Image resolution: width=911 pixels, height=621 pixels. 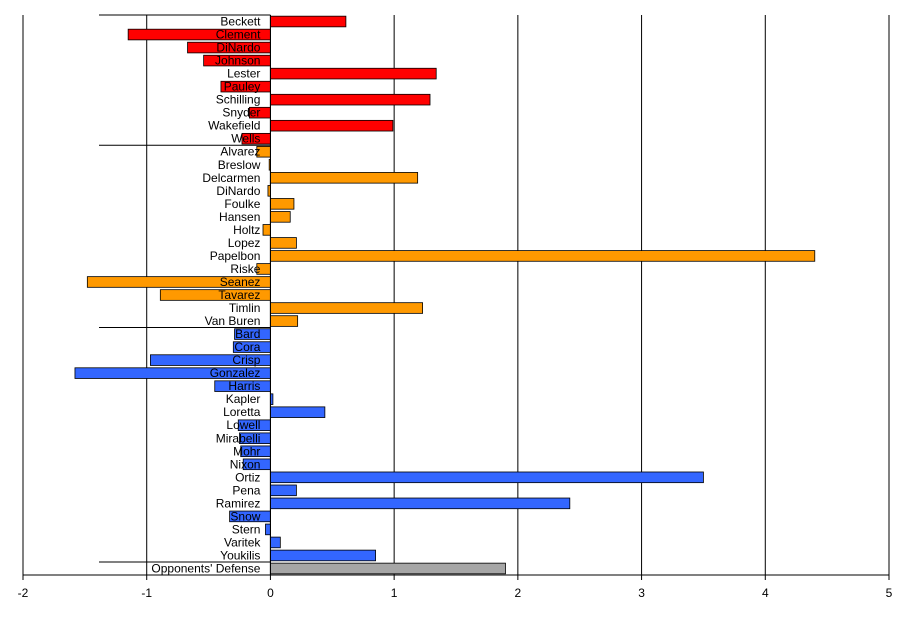 I want to click on category-label: Johnson, so click(x=237, y=61).